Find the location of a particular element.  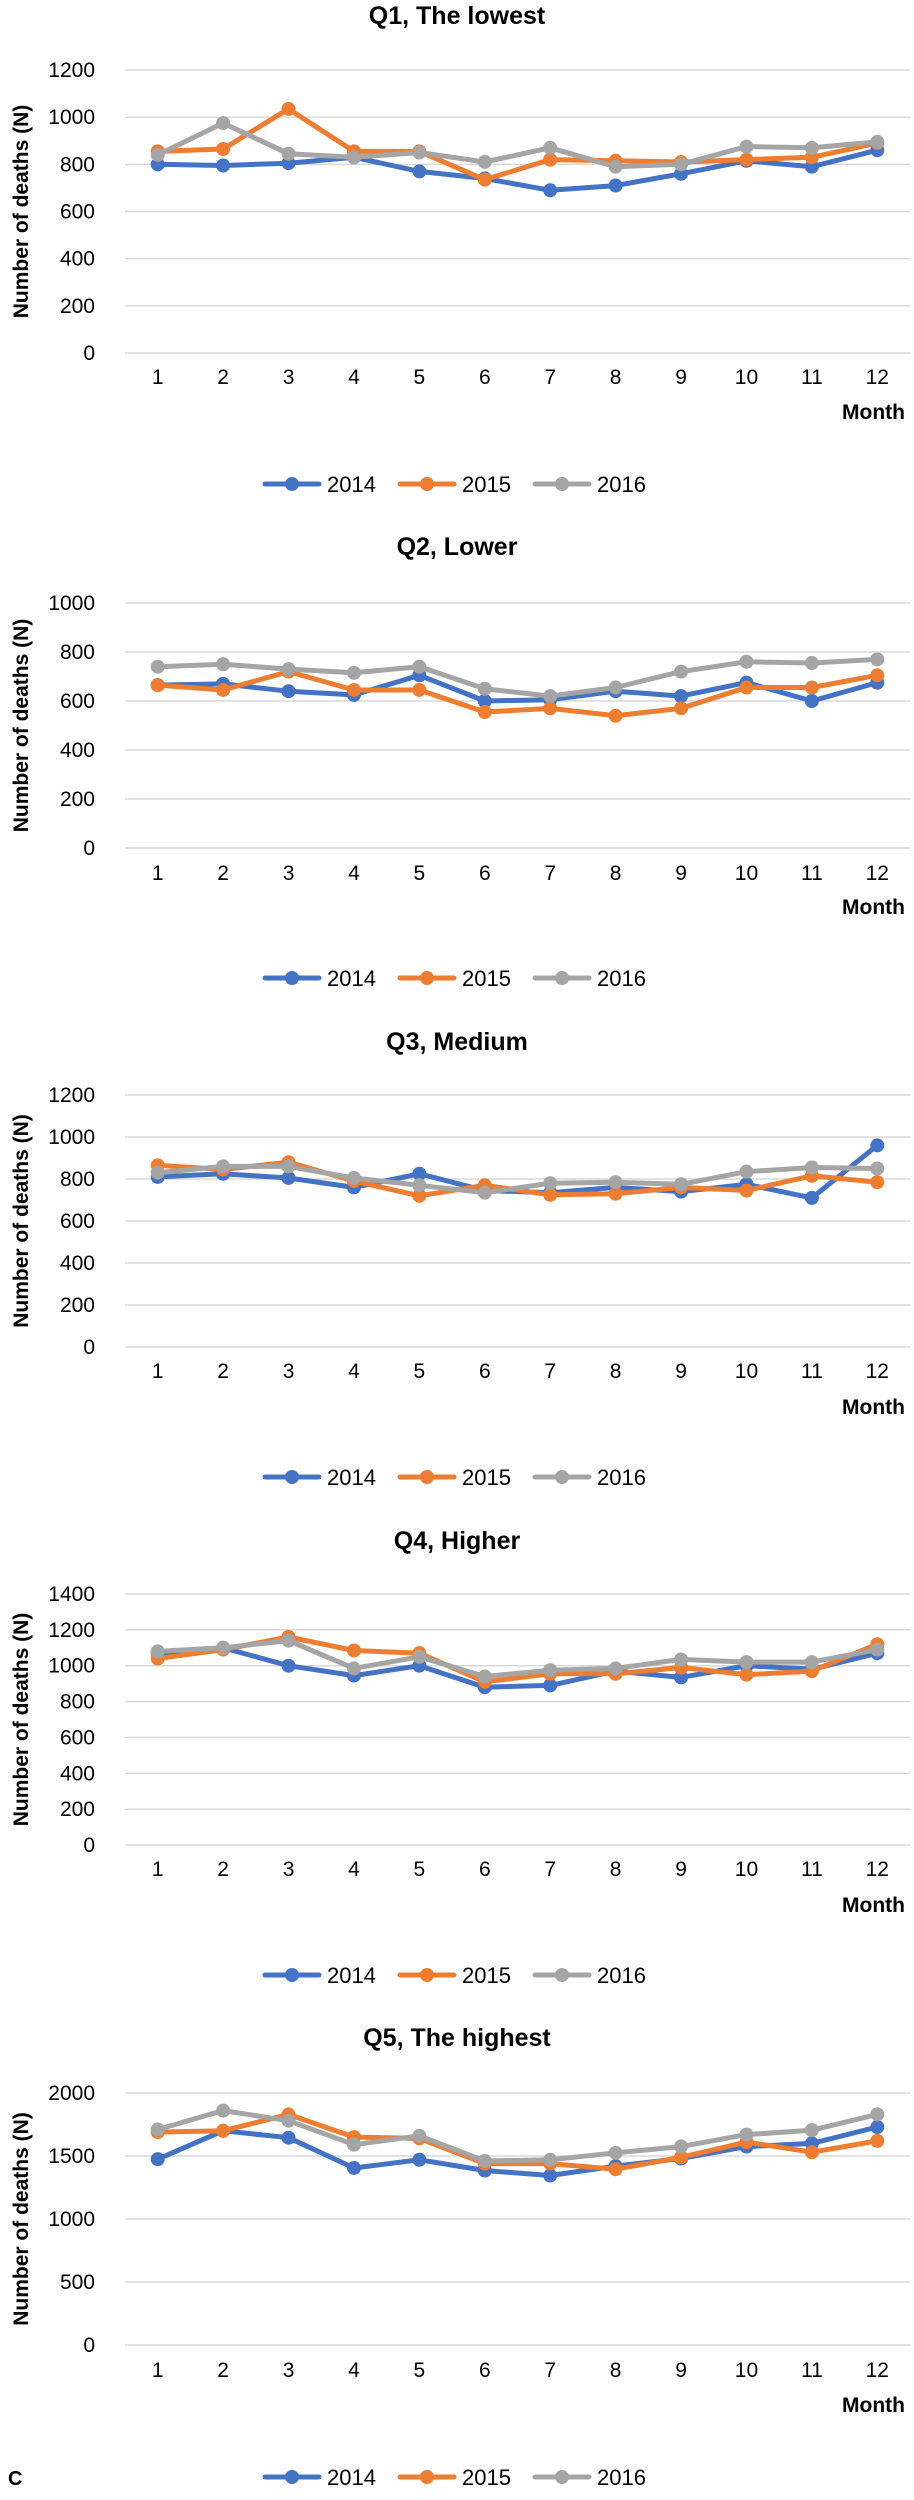

y-tick-label: 1400 is located at coordinates (71, 1594).